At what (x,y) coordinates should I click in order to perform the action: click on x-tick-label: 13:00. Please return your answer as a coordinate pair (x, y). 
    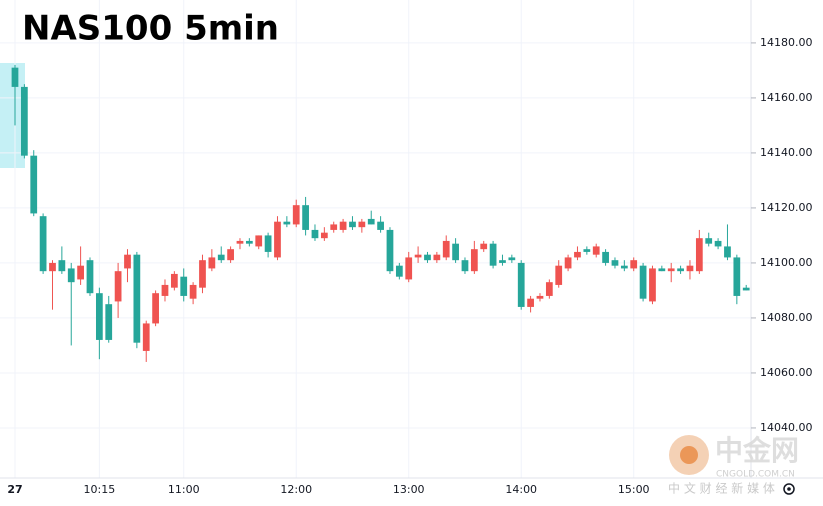
    Looking at the image, I should click on (409, 489).